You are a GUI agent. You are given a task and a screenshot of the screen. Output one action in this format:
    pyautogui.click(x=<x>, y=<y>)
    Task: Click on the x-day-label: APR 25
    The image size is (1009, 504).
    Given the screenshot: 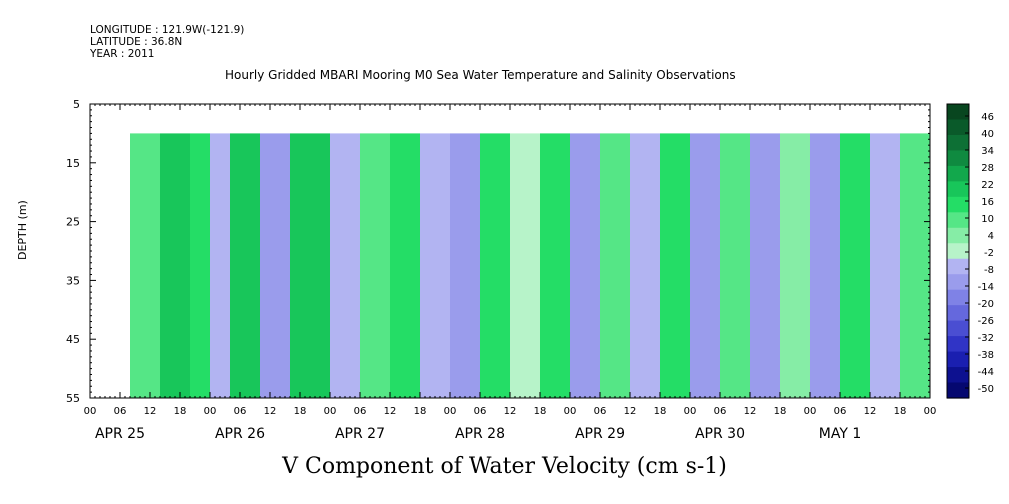 What is the action you would take?
    pyautogui.click(x=120, y=434)
    